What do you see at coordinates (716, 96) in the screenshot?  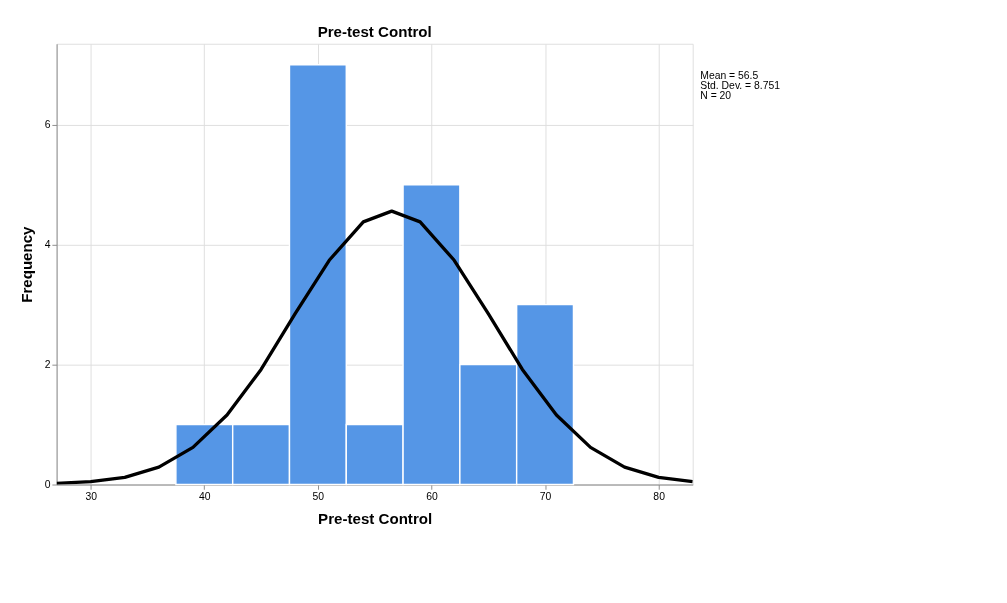 I see `text: N = 20` at bounding box center [716, 96].